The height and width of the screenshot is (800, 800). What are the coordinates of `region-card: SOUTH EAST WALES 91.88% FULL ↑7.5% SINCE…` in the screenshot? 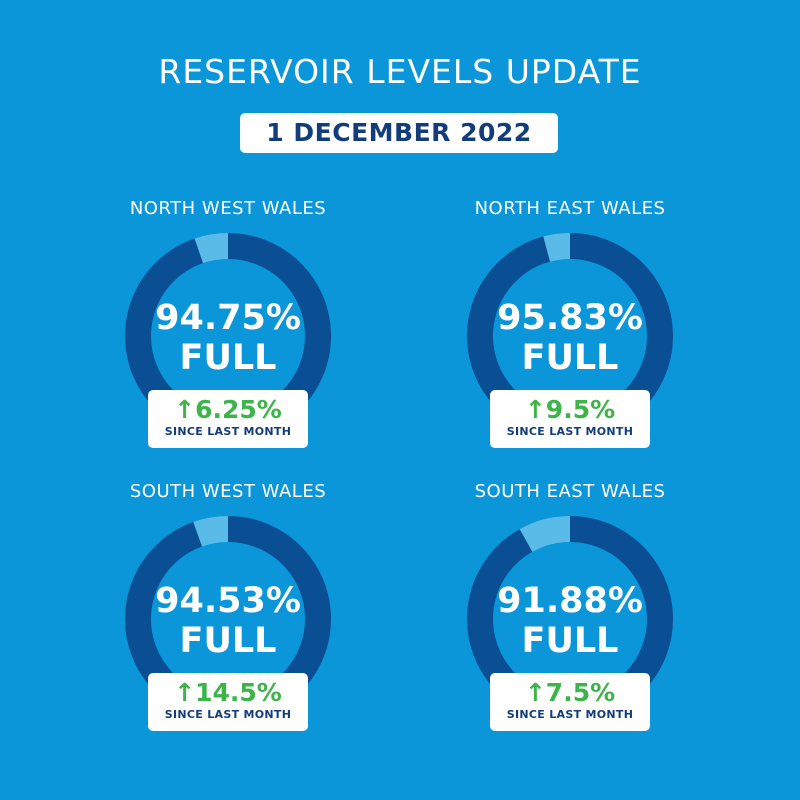 It's located at (570, 606).